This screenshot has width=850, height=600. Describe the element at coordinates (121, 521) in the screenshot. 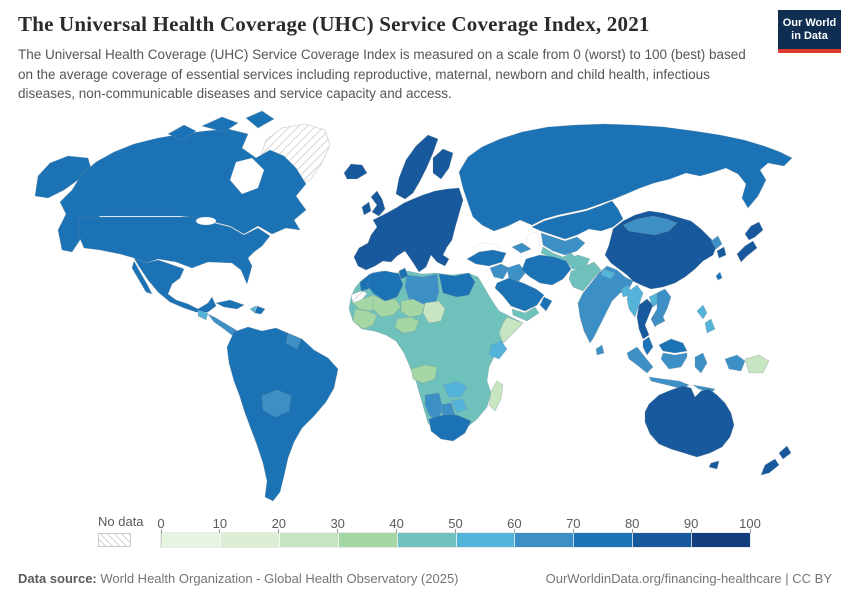

I see `legend-no-data-label: No data` at that location.